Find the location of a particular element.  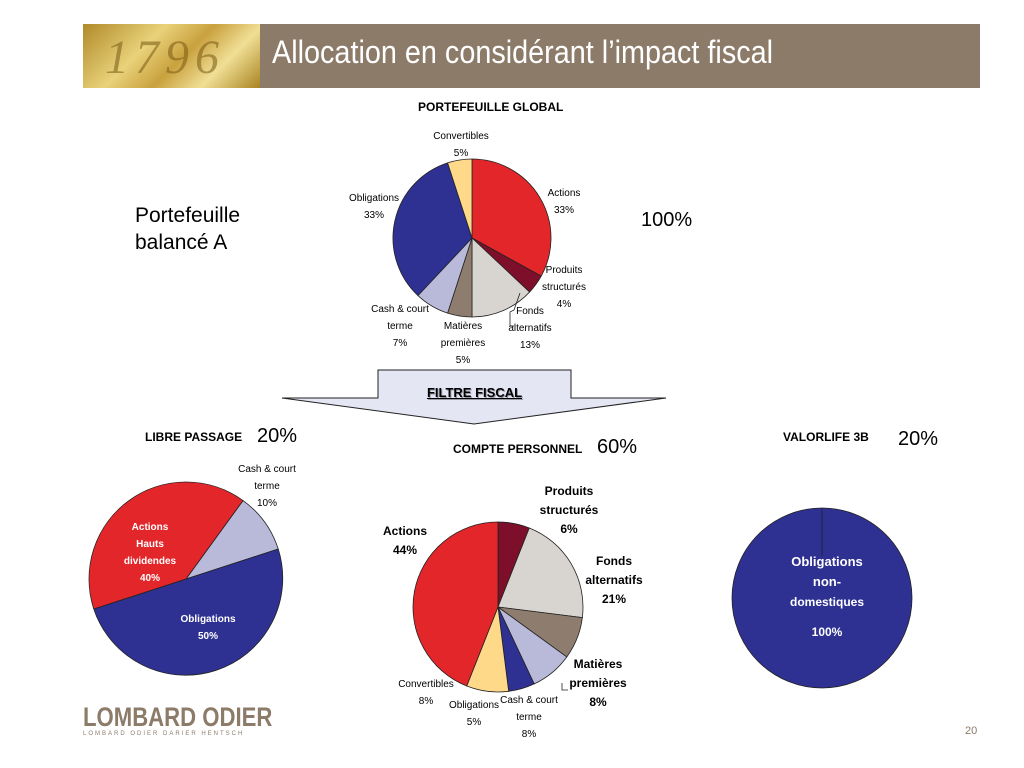

compte-label-matieres: Matières premières 8% is located at coordinates (598, 683).